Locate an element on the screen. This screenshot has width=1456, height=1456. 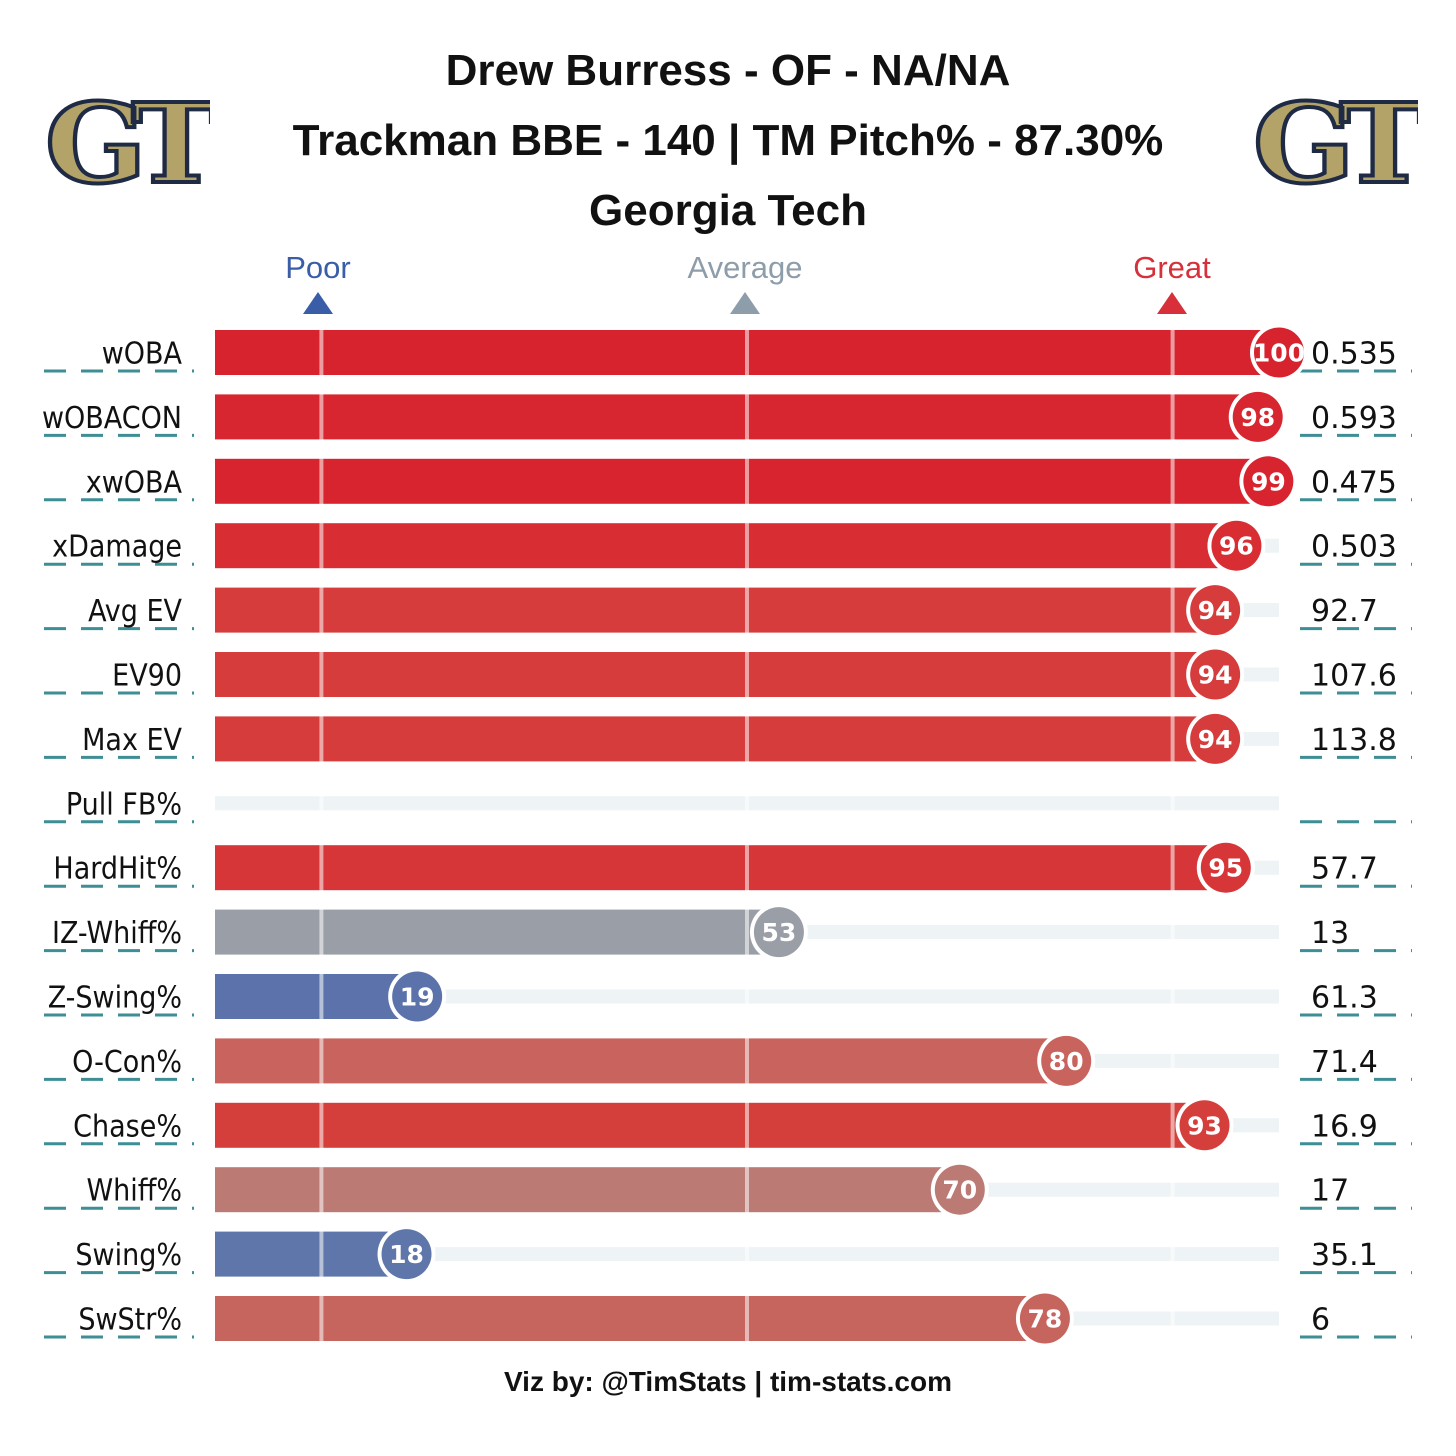
chart-title-line-1: Drew Burress - OF - NA/NA is located at coordinates (728, 70).